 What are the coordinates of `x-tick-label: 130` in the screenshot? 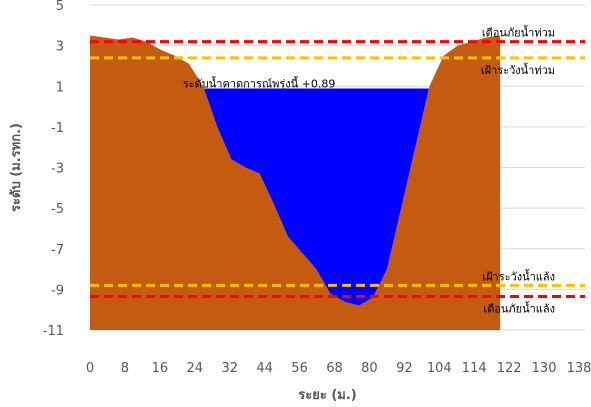 It's located at (544, 368).